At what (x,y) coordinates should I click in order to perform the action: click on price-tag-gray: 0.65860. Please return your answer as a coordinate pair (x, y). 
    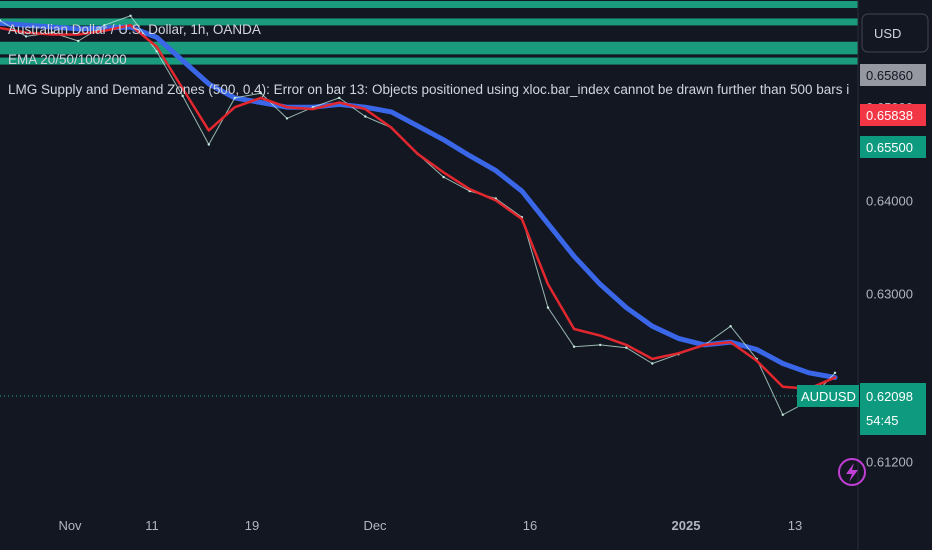
    Looking at the image, I should click on (893, 75).